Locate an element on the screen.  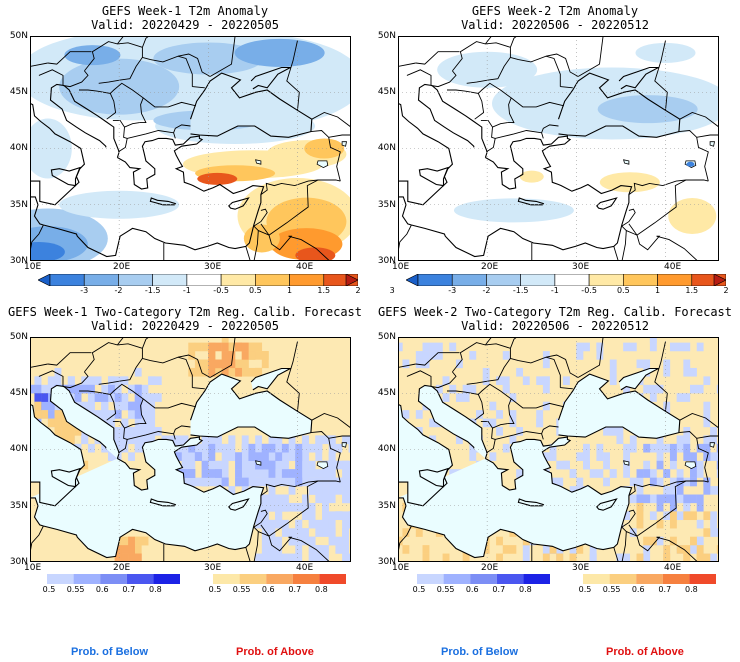
colorbar-tick-label: -1.5 is located at coordinates (520, 290).